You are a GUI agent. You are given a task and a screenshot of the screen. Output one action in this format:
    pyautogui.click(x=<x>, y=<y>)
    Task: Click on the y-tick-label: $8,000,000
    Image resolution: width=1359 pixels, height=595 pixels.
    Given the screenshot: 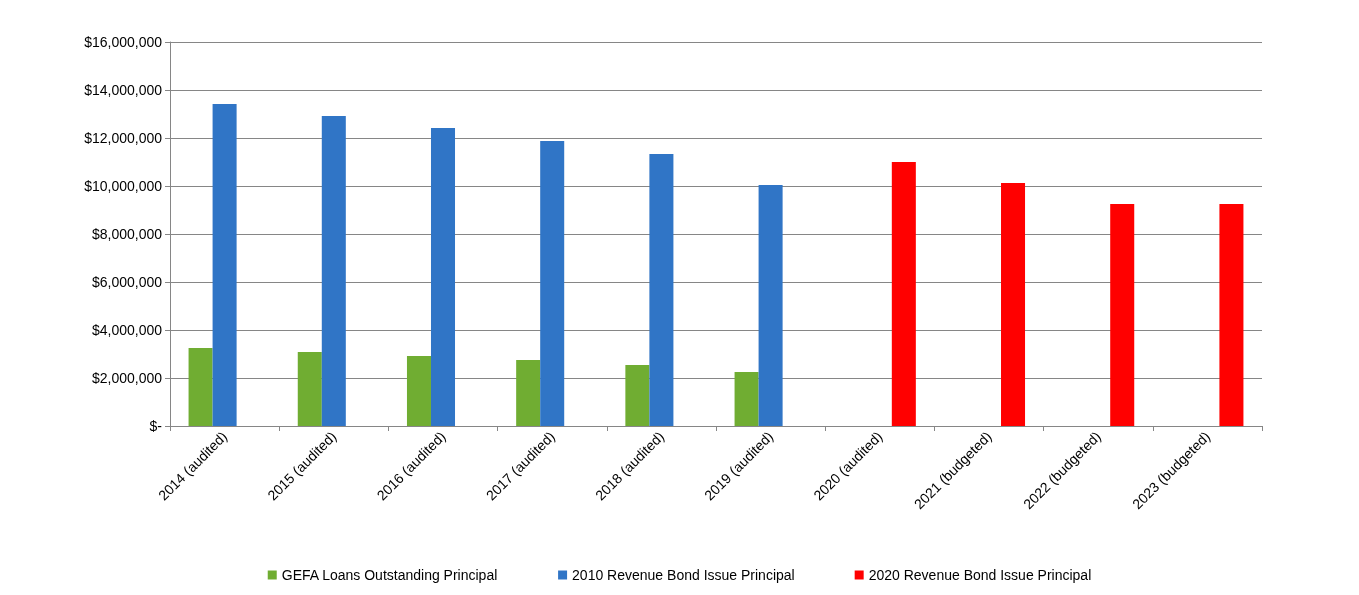 What is the action you would take?
    pyautogui.click(x=127, y=234)
    